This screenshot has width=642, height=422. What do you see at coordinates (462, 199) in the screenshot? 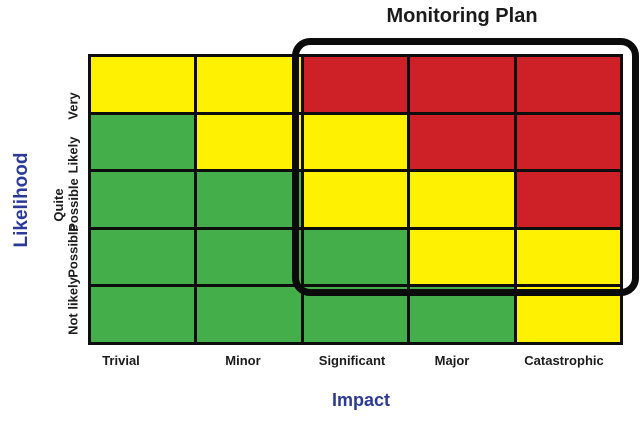
I see `risk-cell-r3c4-yellow` at bounding box center [462, 199].